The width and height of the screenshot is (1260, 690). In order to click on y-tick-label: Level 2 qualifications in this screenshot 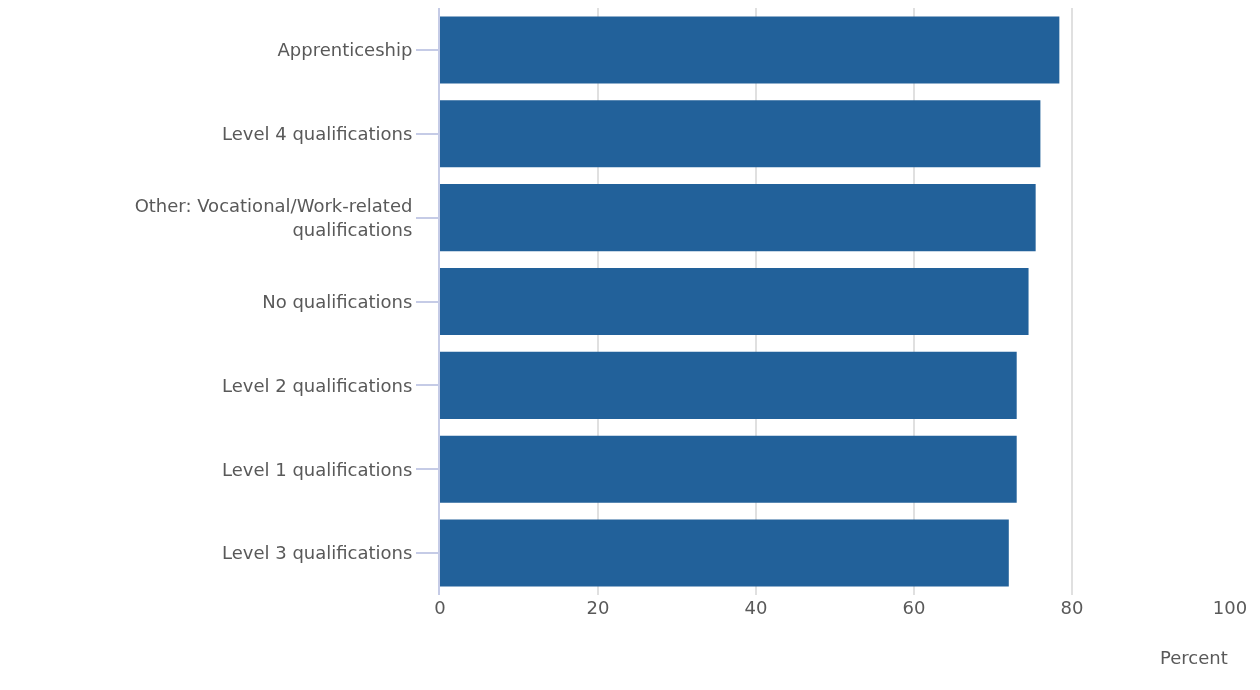, I will do `click(317, 385)`.